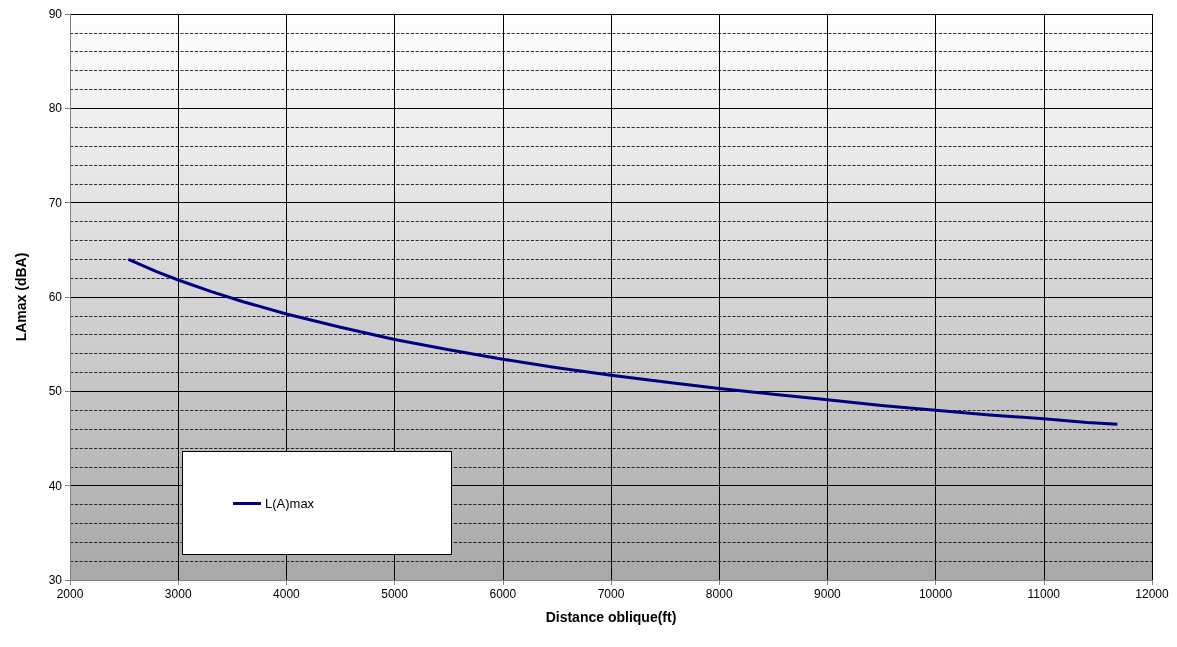 The height and width of the screenshot is (647, 1177). What do you see at coordinates (317, 503) in the screenshot?
I see `legend-box: L(A)max` at bounding box center [317, 503].